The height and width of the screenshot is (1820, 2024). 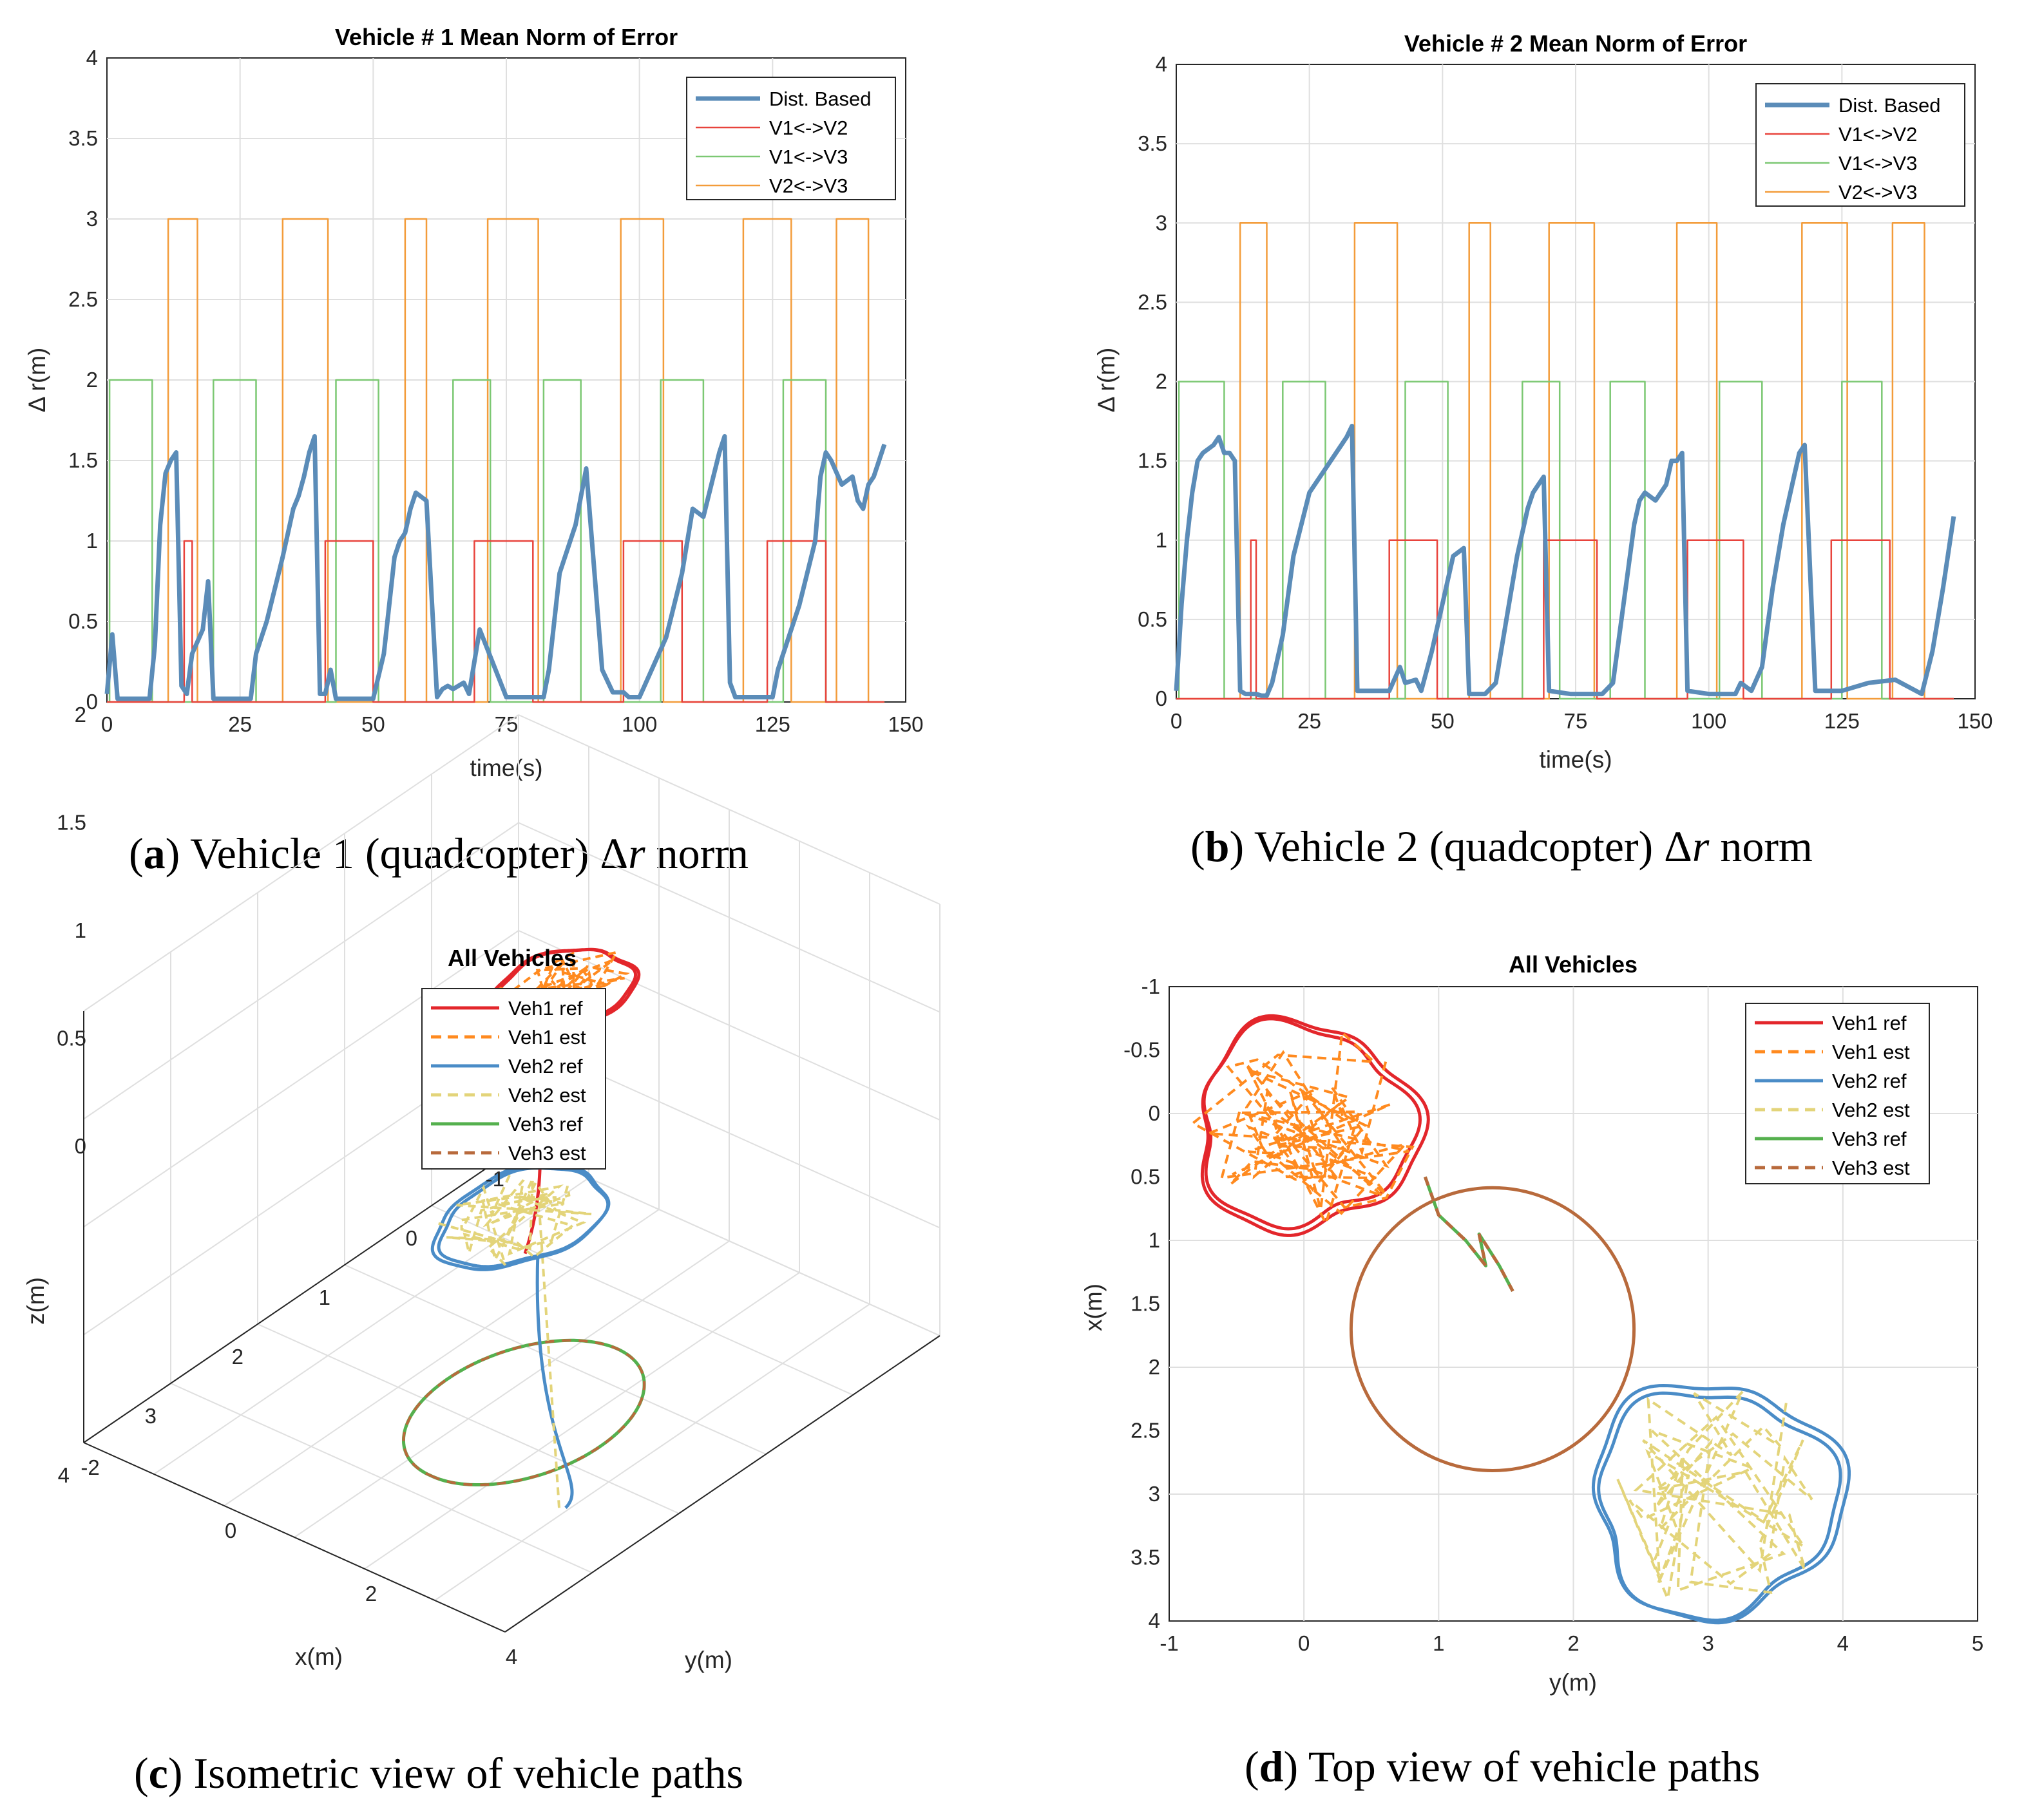 What do you see at coordinates (1708, 721) in the screenshot?
I see `x-tick-label: 100` at bounding box center [1708, 721].